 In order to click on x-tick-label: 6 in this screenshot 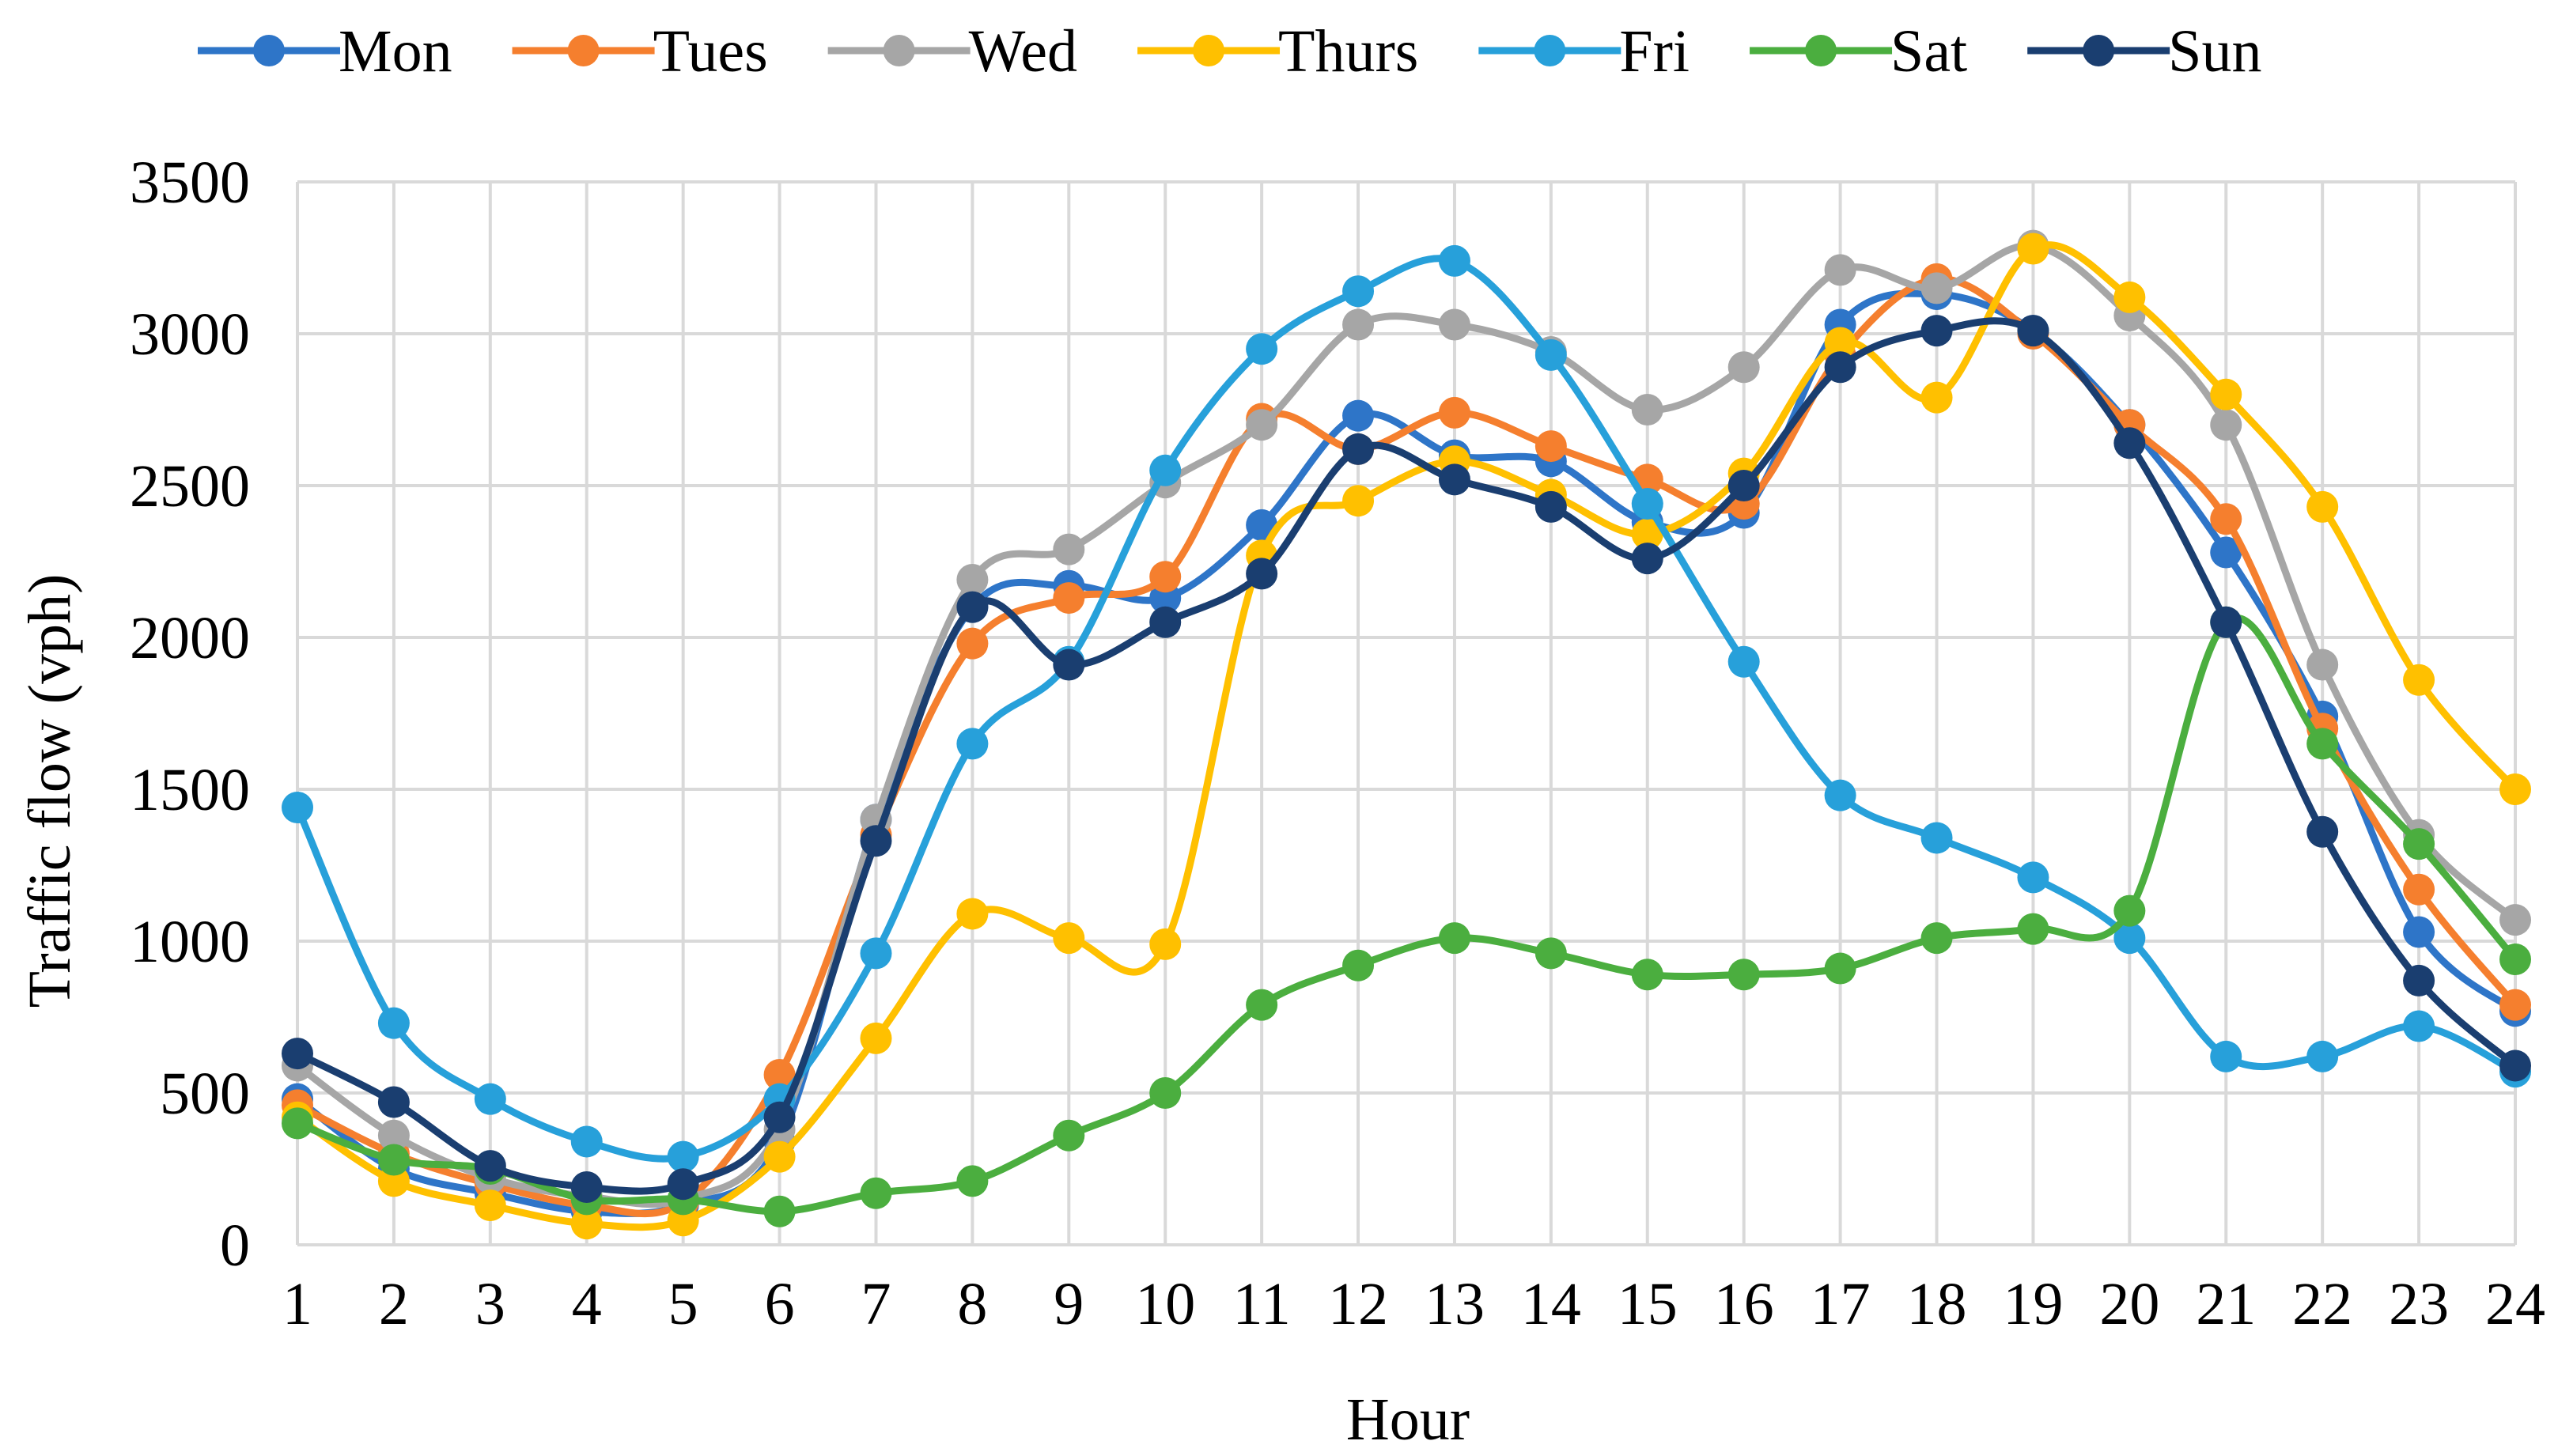, I will do `click(780, 1304)`.